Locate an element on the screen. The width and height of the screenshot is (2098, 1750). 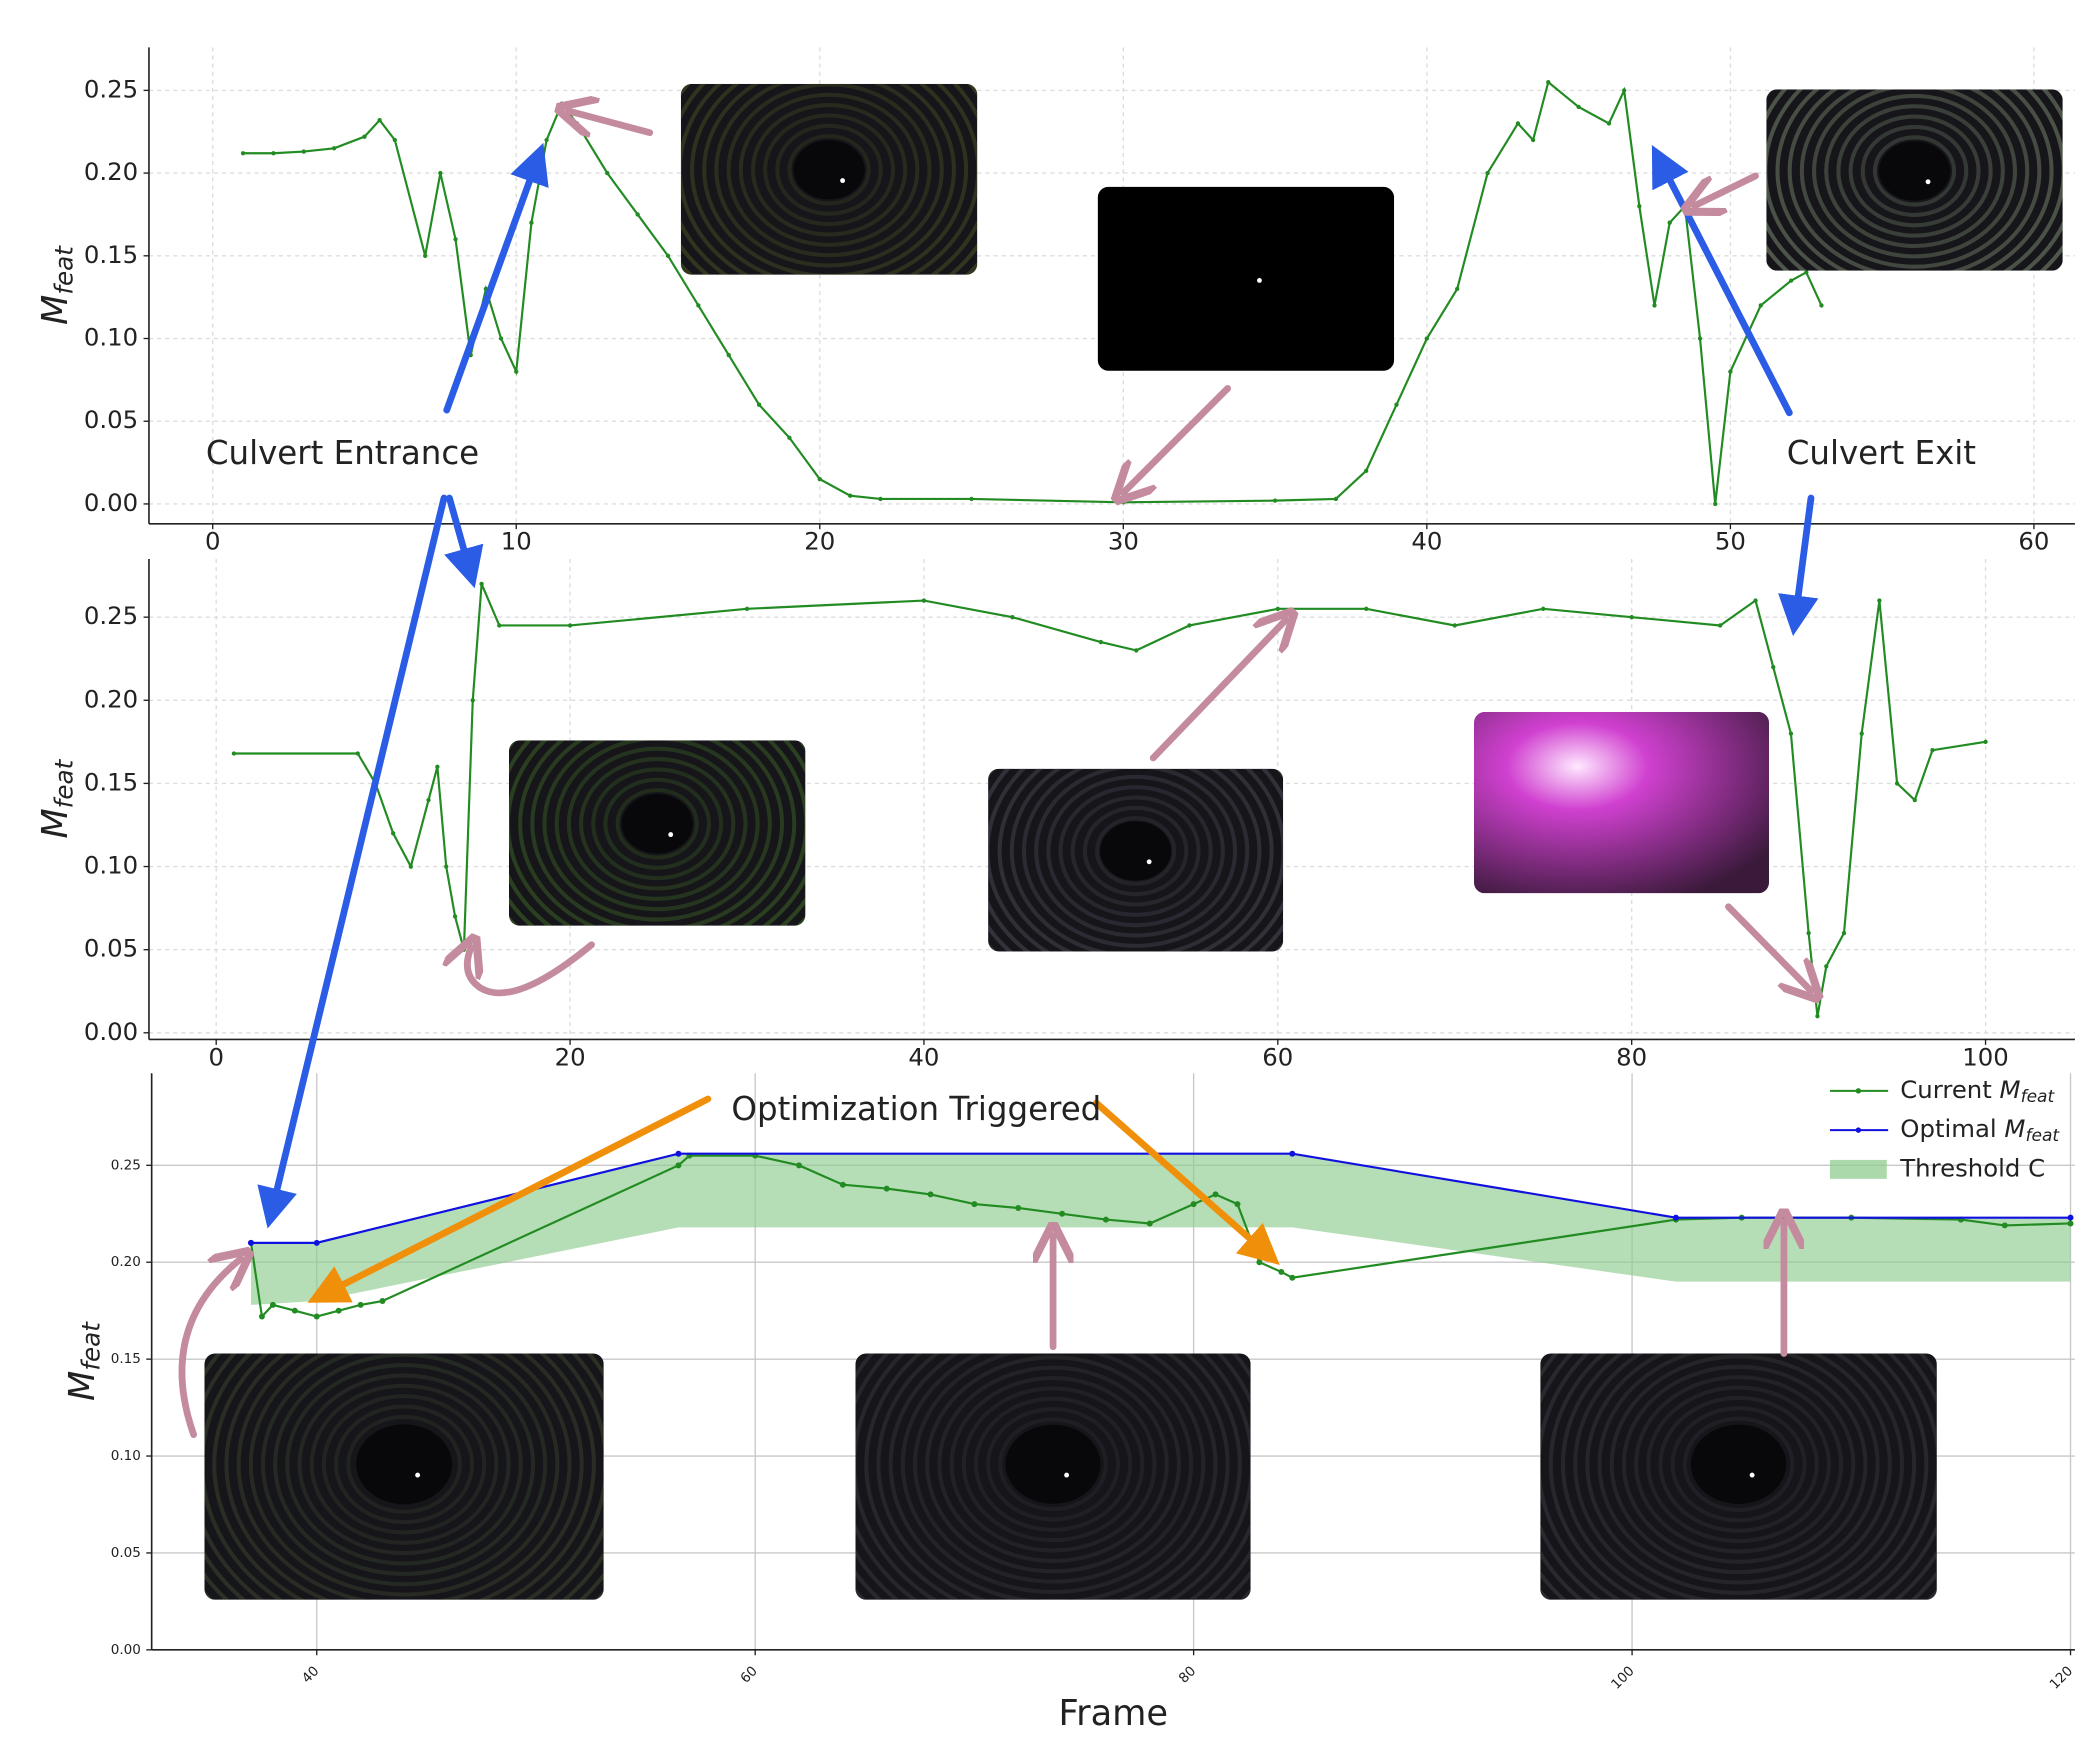
y-tick-label: 0.00 is located at coordinates (126, 1650).